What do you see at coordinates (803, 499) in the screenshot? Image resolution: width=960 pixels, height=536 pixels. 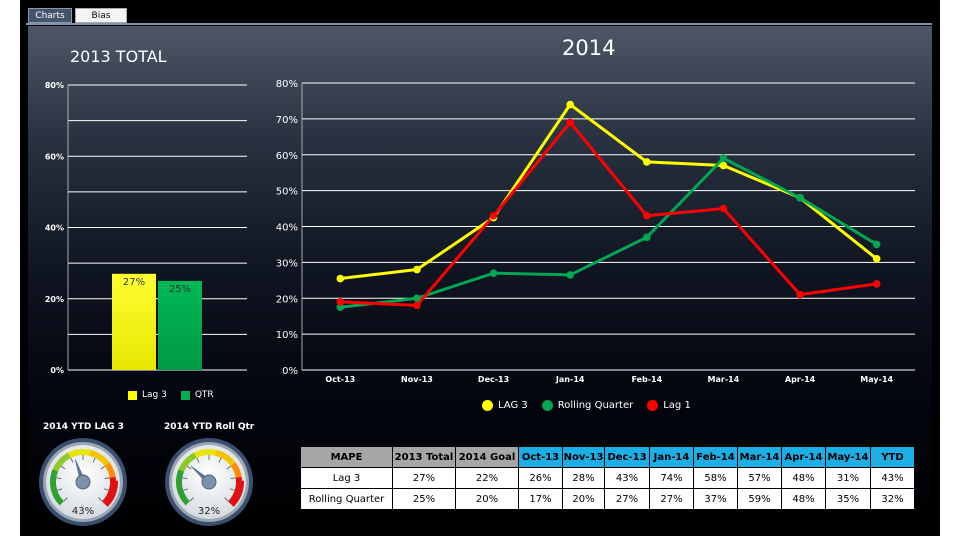 I see `mape-cell: 48%` at bounding box center [803, 499].